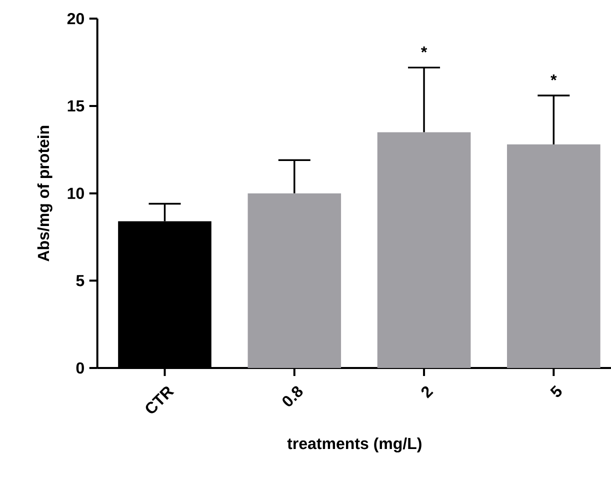 The height and width of the screenshot is (484, 611). Describe the element at coordinates (80, 368) in the screenshot. I see `y-tick-label: 0` at that location.